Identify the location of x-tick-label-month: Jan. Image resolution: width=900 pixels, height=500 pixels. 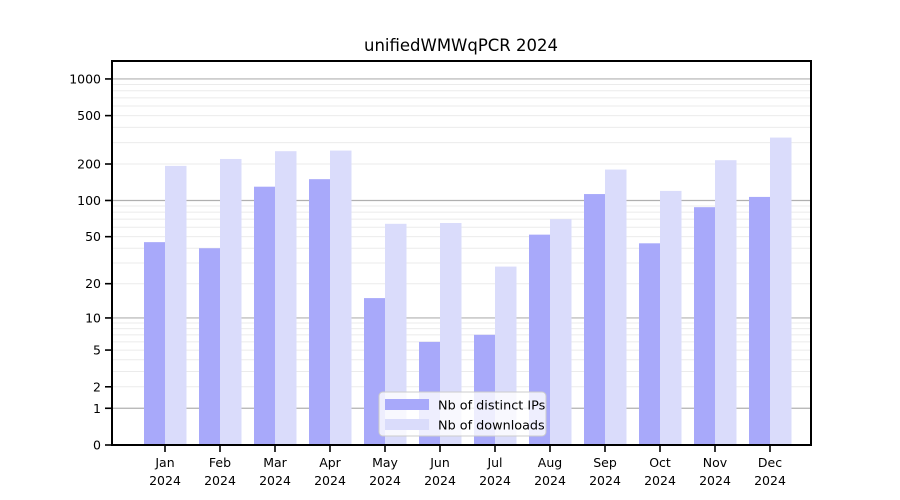
(164, 462).